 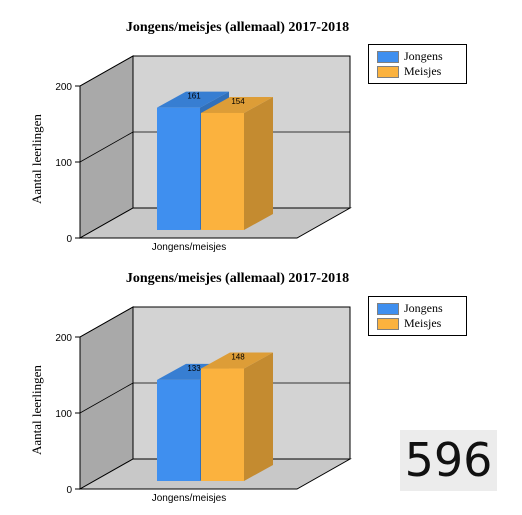 I want to click on data-label: 161, so click(x=194, y=96).